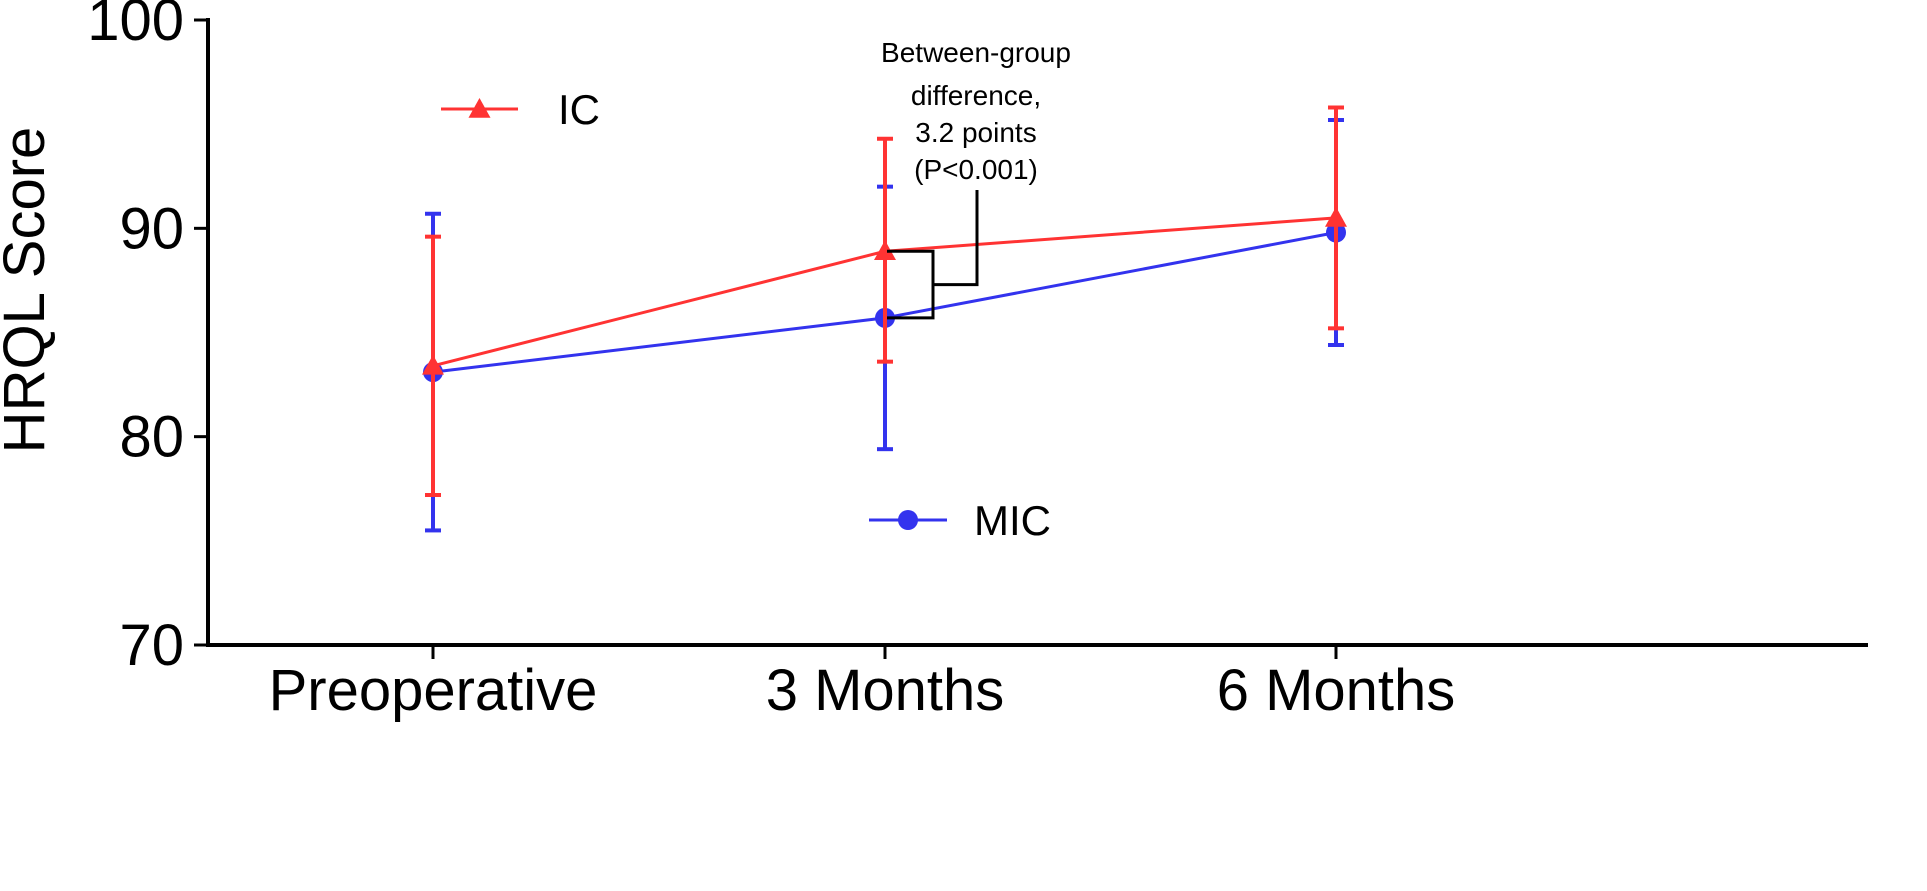  What do you see at coordinates (433, 690) in the screenshot?
I see `x-tick-label: Preoperative` at bounding box center [433, 690].